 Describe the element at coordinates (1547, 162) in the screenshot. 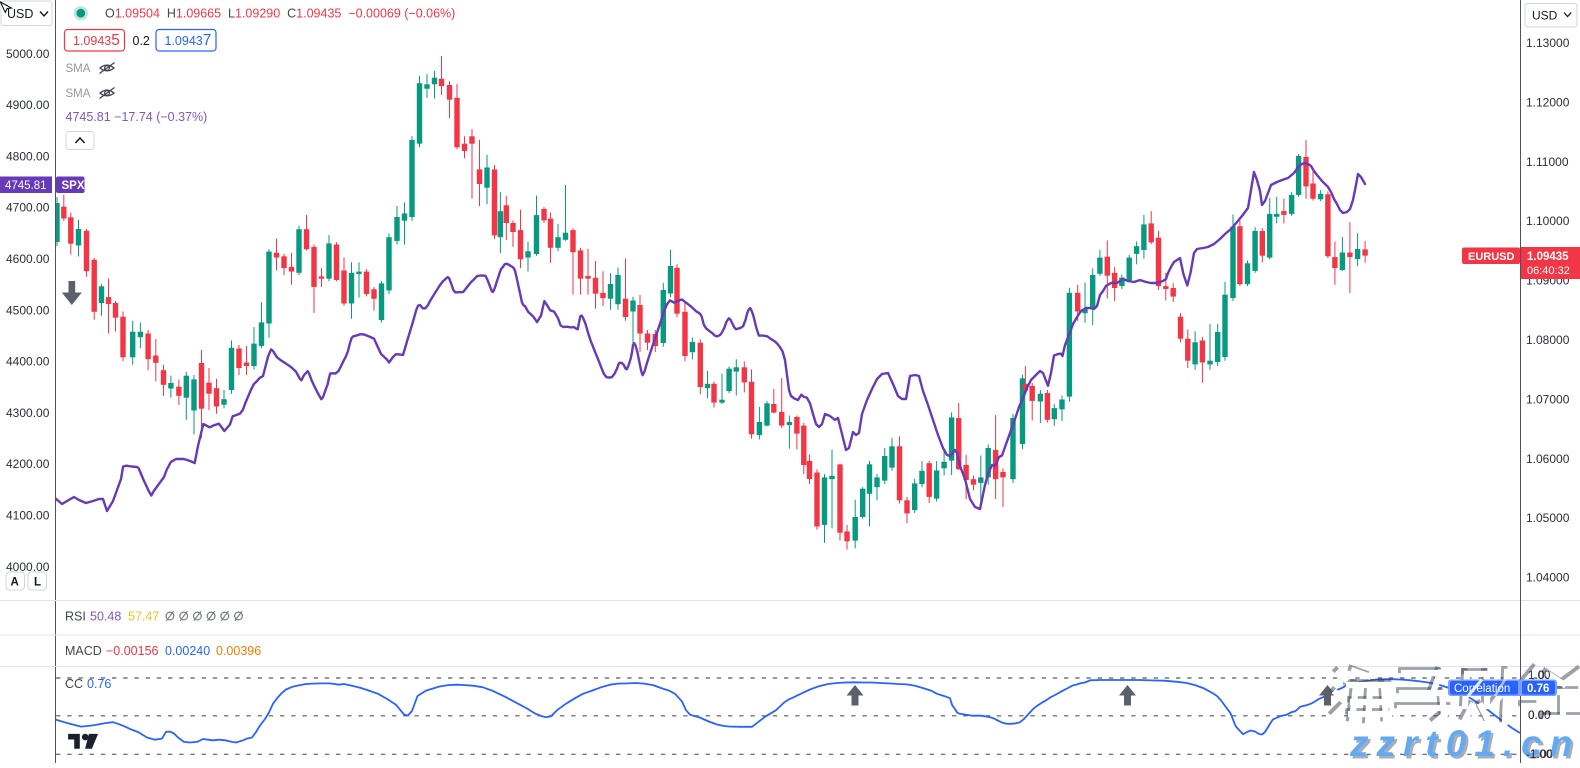

I see `svg-text: 1.11000` at that location.